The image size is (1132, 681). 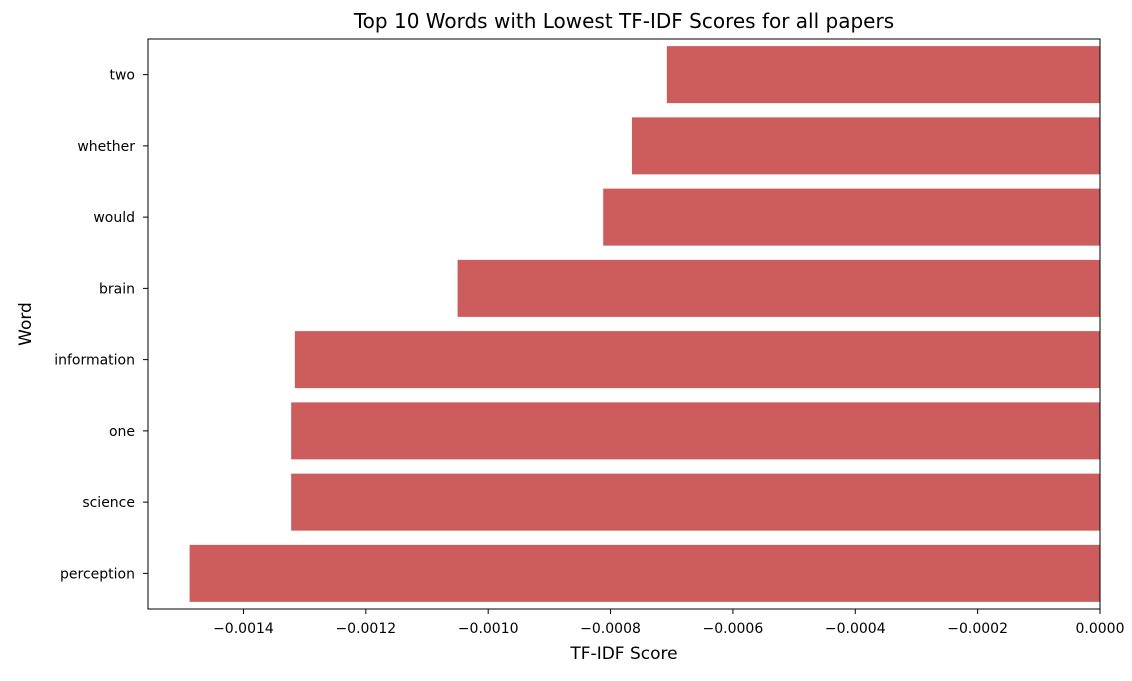 I want to click on y-tick-label: brain, so click(x=117, y=289).